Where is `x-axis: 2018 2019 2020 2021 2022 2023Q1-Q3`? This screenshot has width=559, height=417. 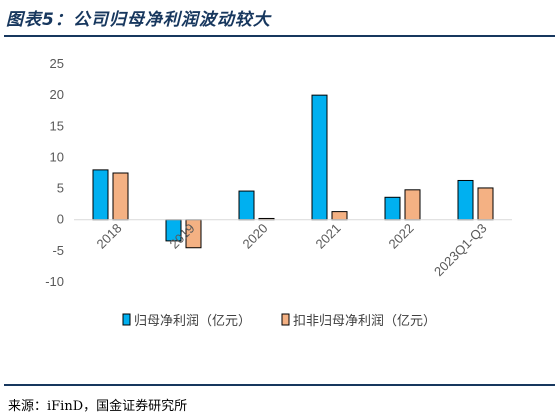
x-axis: 2018 2019 2020 2021 2022 2023Q1-Q3 is located at coordinates (292, 250).